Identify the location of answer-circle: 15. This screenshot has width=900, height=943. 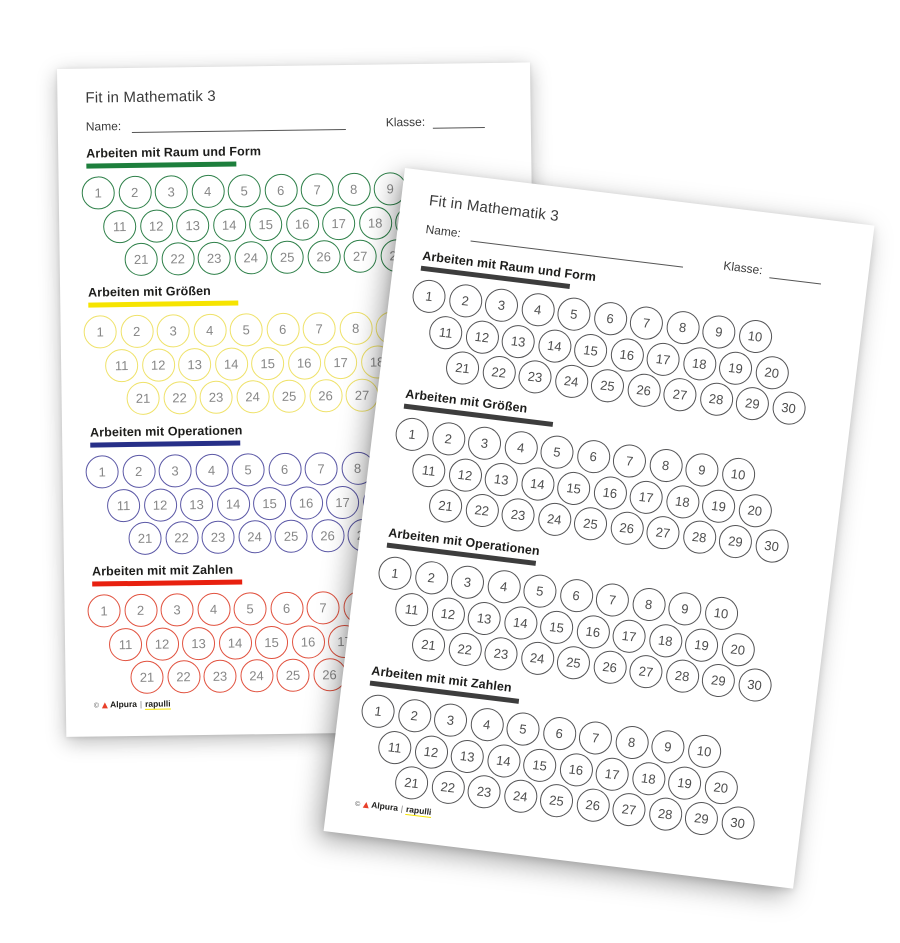
(574, 488).